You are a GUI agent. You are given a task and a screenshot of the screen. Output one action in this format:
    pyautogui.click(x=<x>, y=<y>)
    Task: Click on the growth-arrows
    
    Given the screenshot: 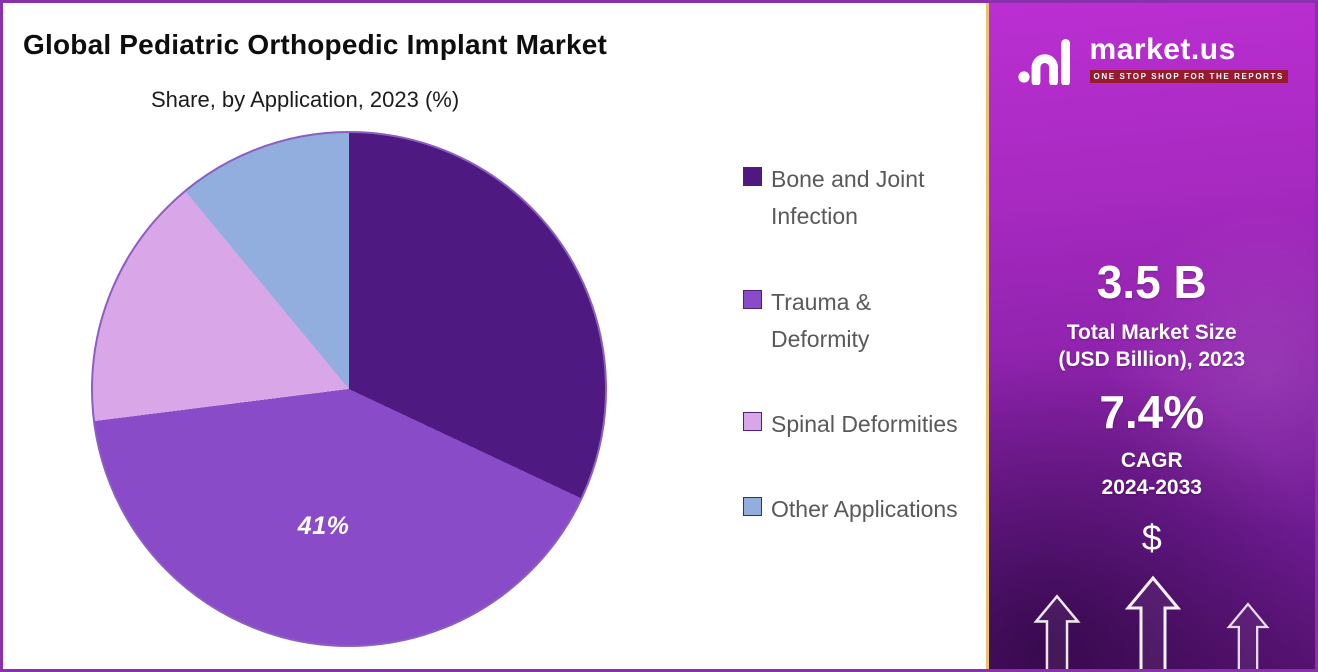 What is the action you would take?
    pyautogui.click(x=1152, y=621)
    